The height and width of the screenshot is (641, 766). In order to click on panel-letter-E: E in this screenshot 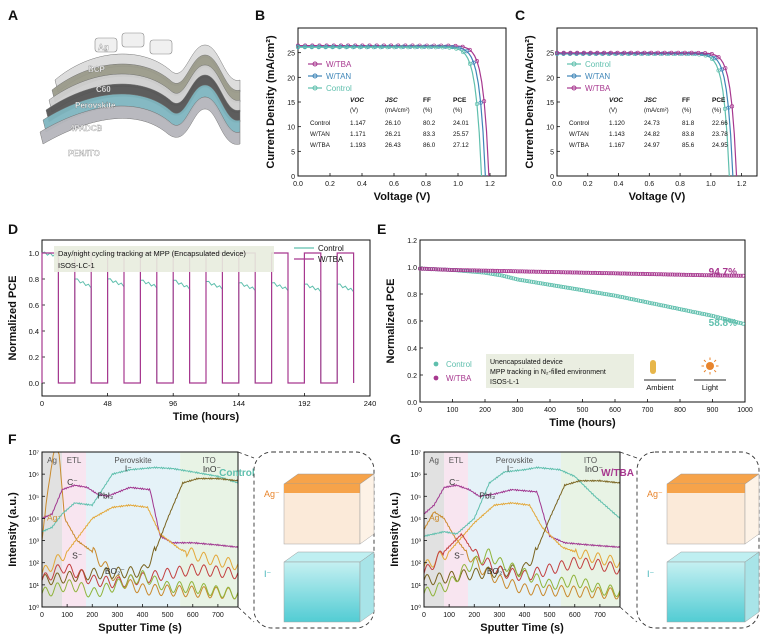, I will do `click(381, 229)`.